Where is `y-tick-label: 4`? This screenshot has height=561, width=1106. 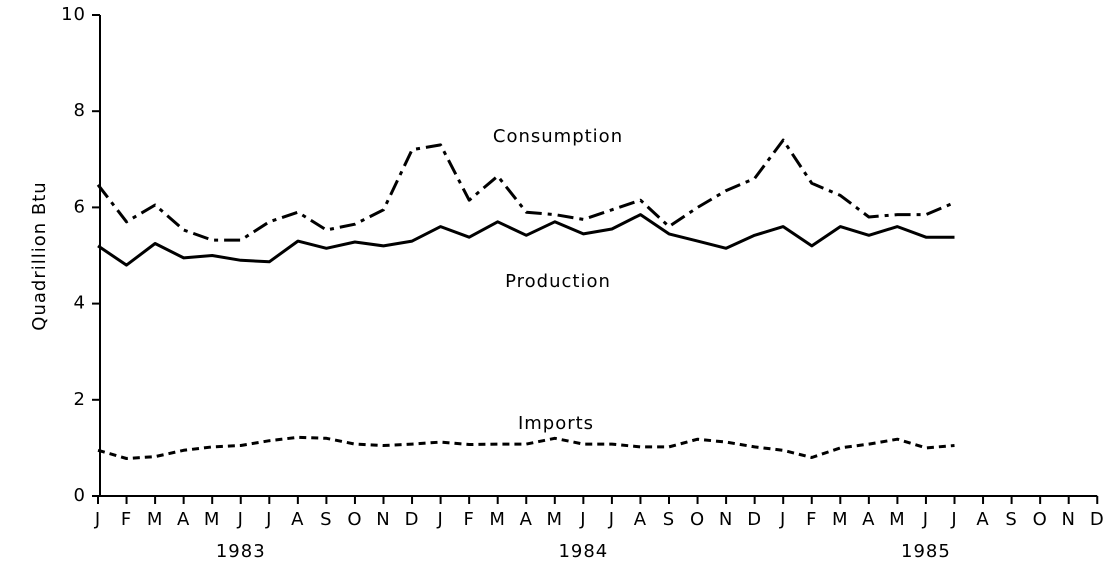
y-tick-label: 4 is located at coordinates (80, 303).